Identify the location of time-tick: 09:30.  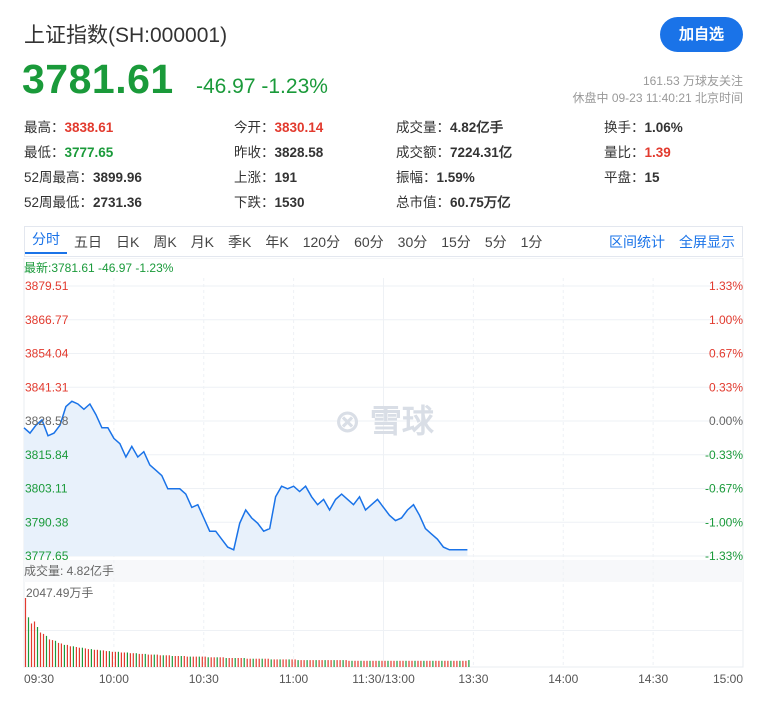
(39, 679).